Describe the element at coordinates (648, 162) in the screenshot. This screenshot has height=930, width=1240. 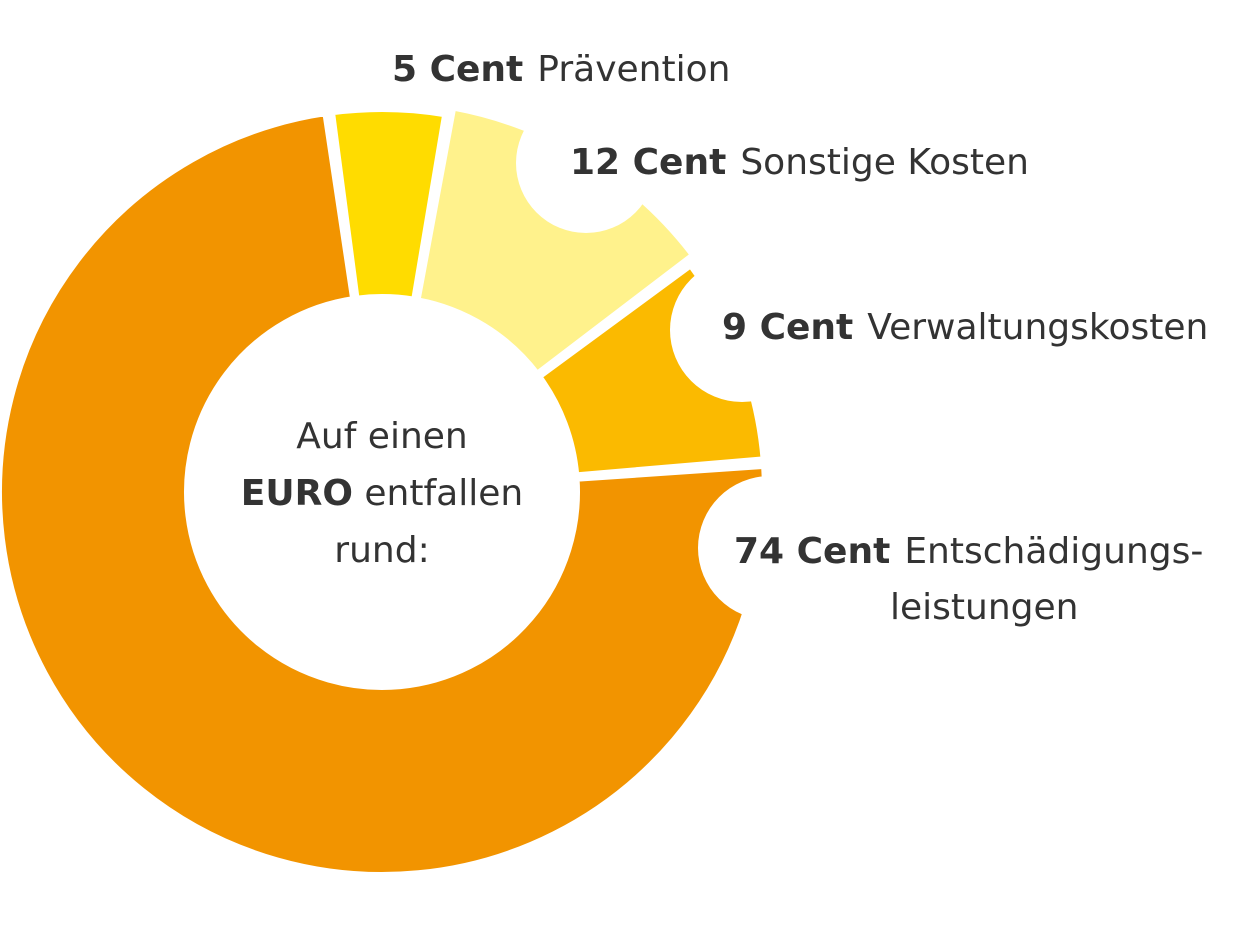
I see `amount-sonstige: 12 Cent` at that location.